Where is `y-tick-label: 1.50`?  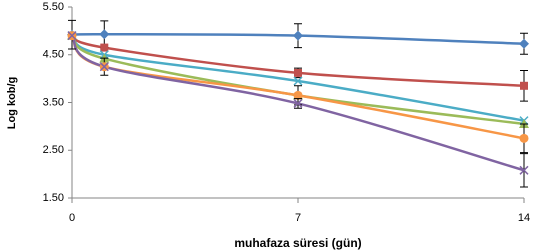 y-tick-label: 1.50 is located at coordinates (53, 198).